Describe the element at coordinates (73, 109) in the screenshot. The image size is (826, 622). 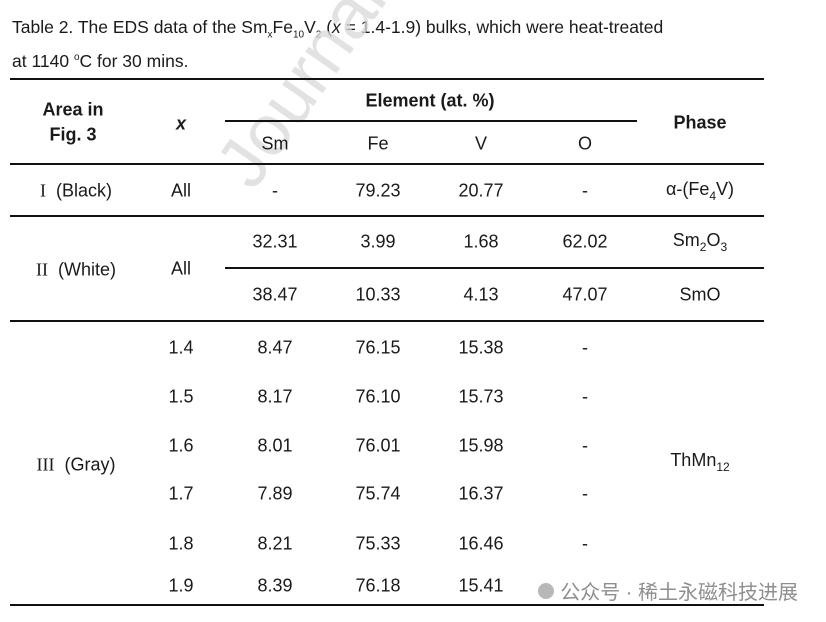
I see `header-area-line1: Area in` at that location.